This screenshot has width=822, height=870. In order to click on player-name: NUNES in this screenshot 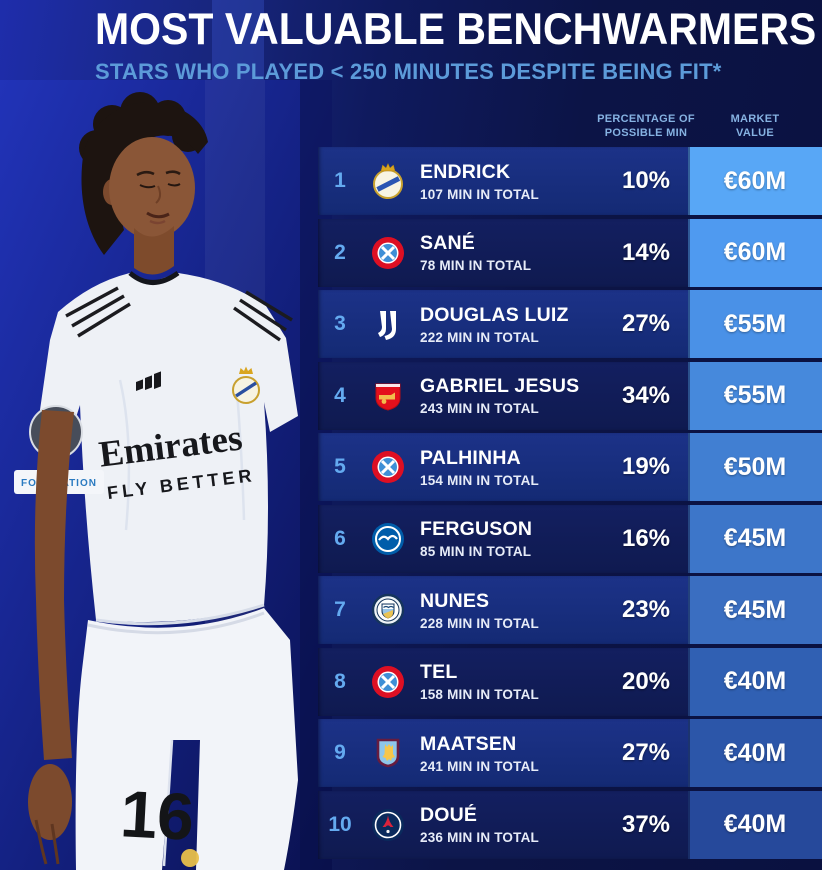, I will do `click(455, 600)`.